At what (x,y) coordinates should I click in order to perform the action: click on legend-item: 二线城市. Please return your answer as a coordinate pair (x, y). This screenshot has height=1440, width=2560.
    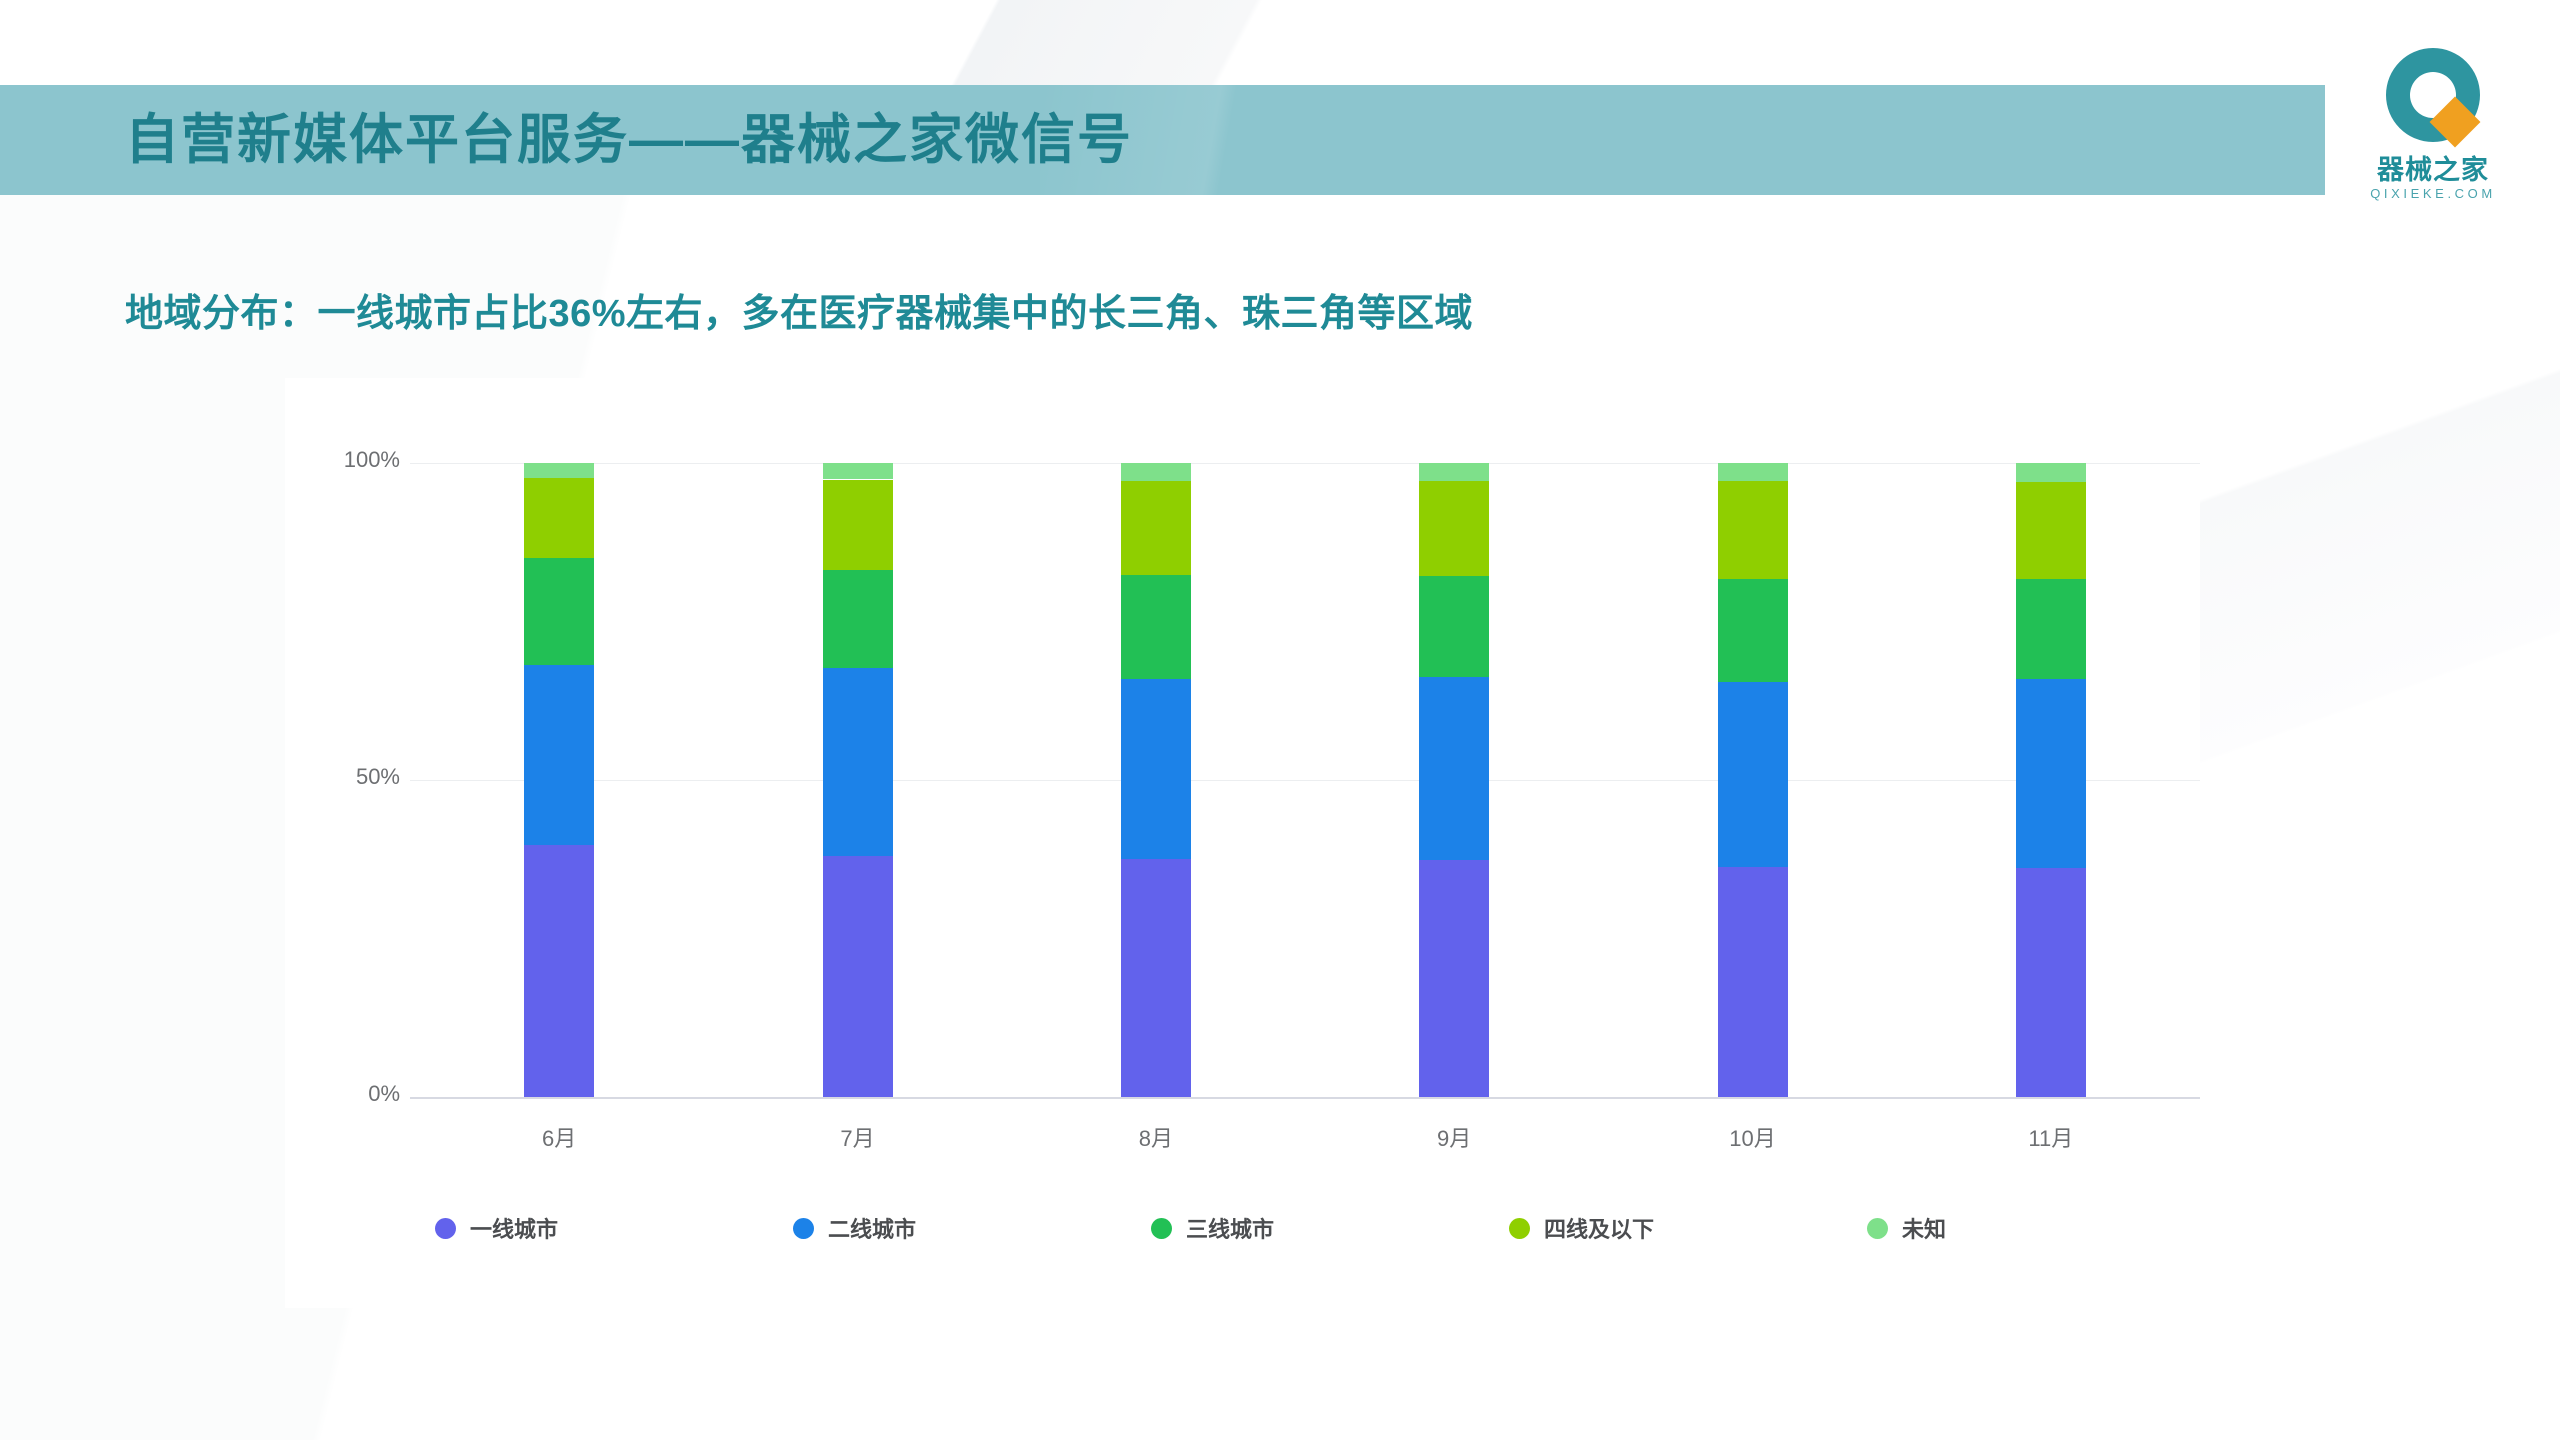
    Looking at the image, I should click on (854, 1228).